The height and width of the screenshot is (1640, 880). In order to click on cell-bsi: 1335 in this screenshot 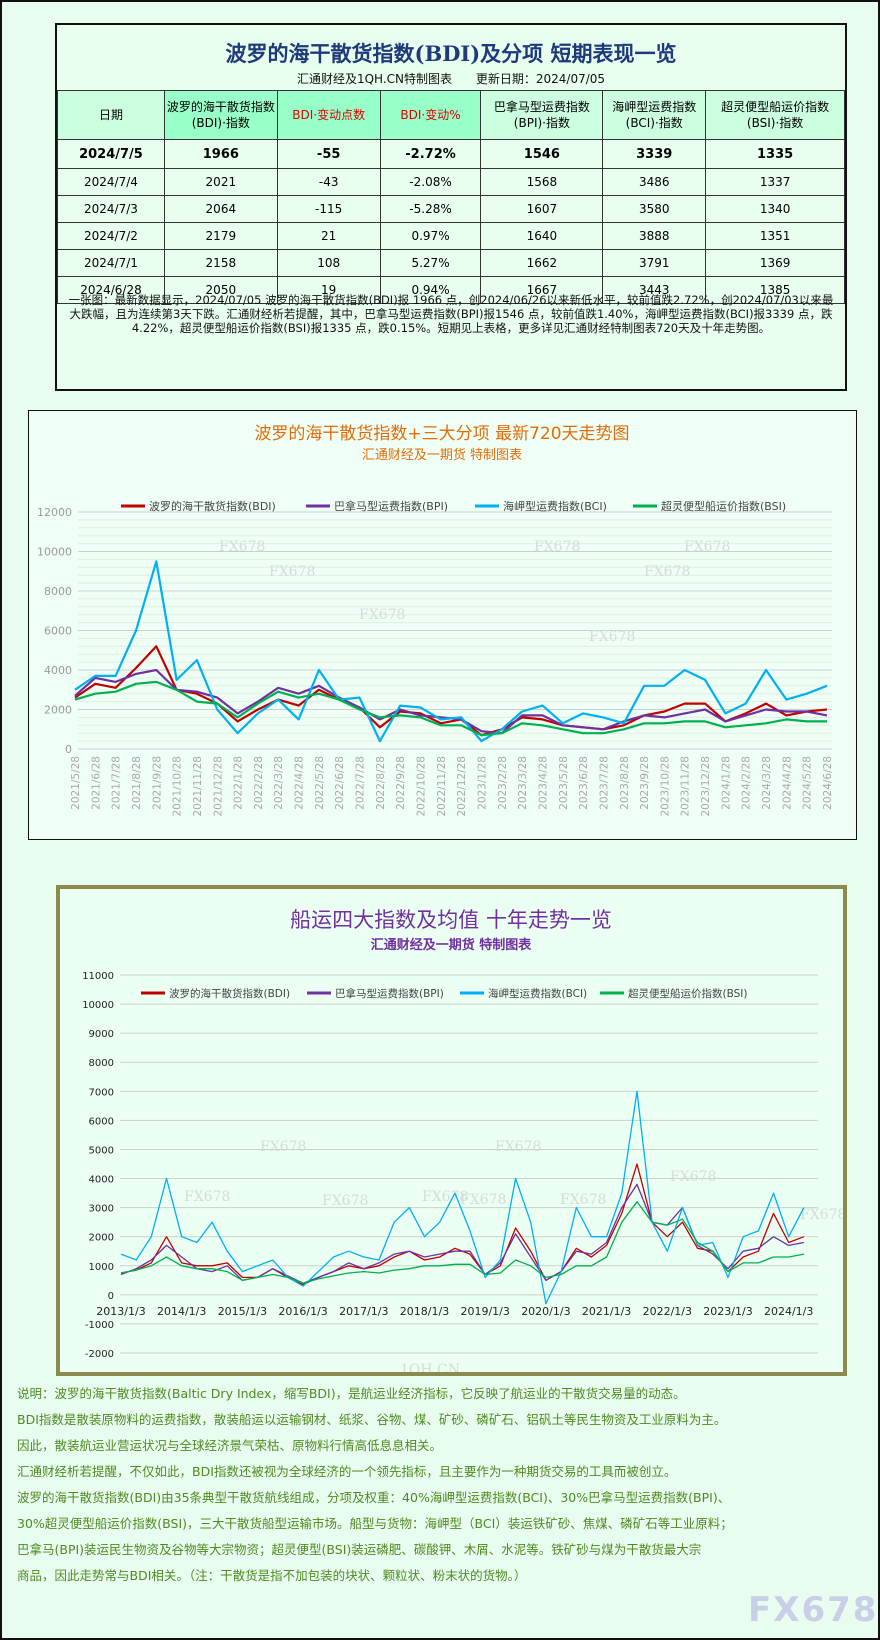, I will do `click(775, 154)`.